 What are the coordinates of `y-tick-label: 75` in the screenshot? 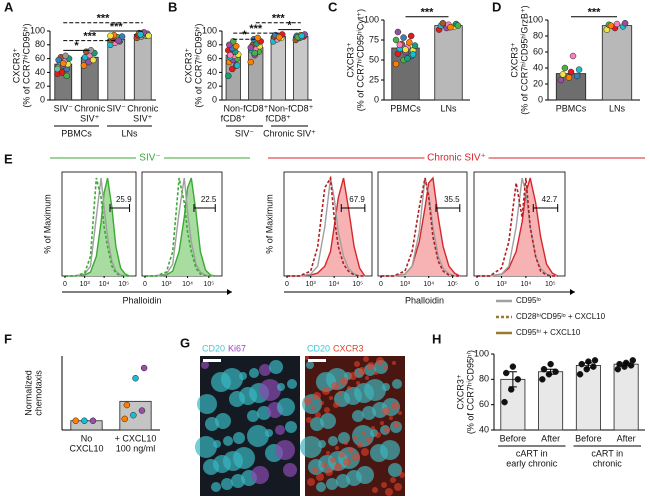 It's located at (374, 39).